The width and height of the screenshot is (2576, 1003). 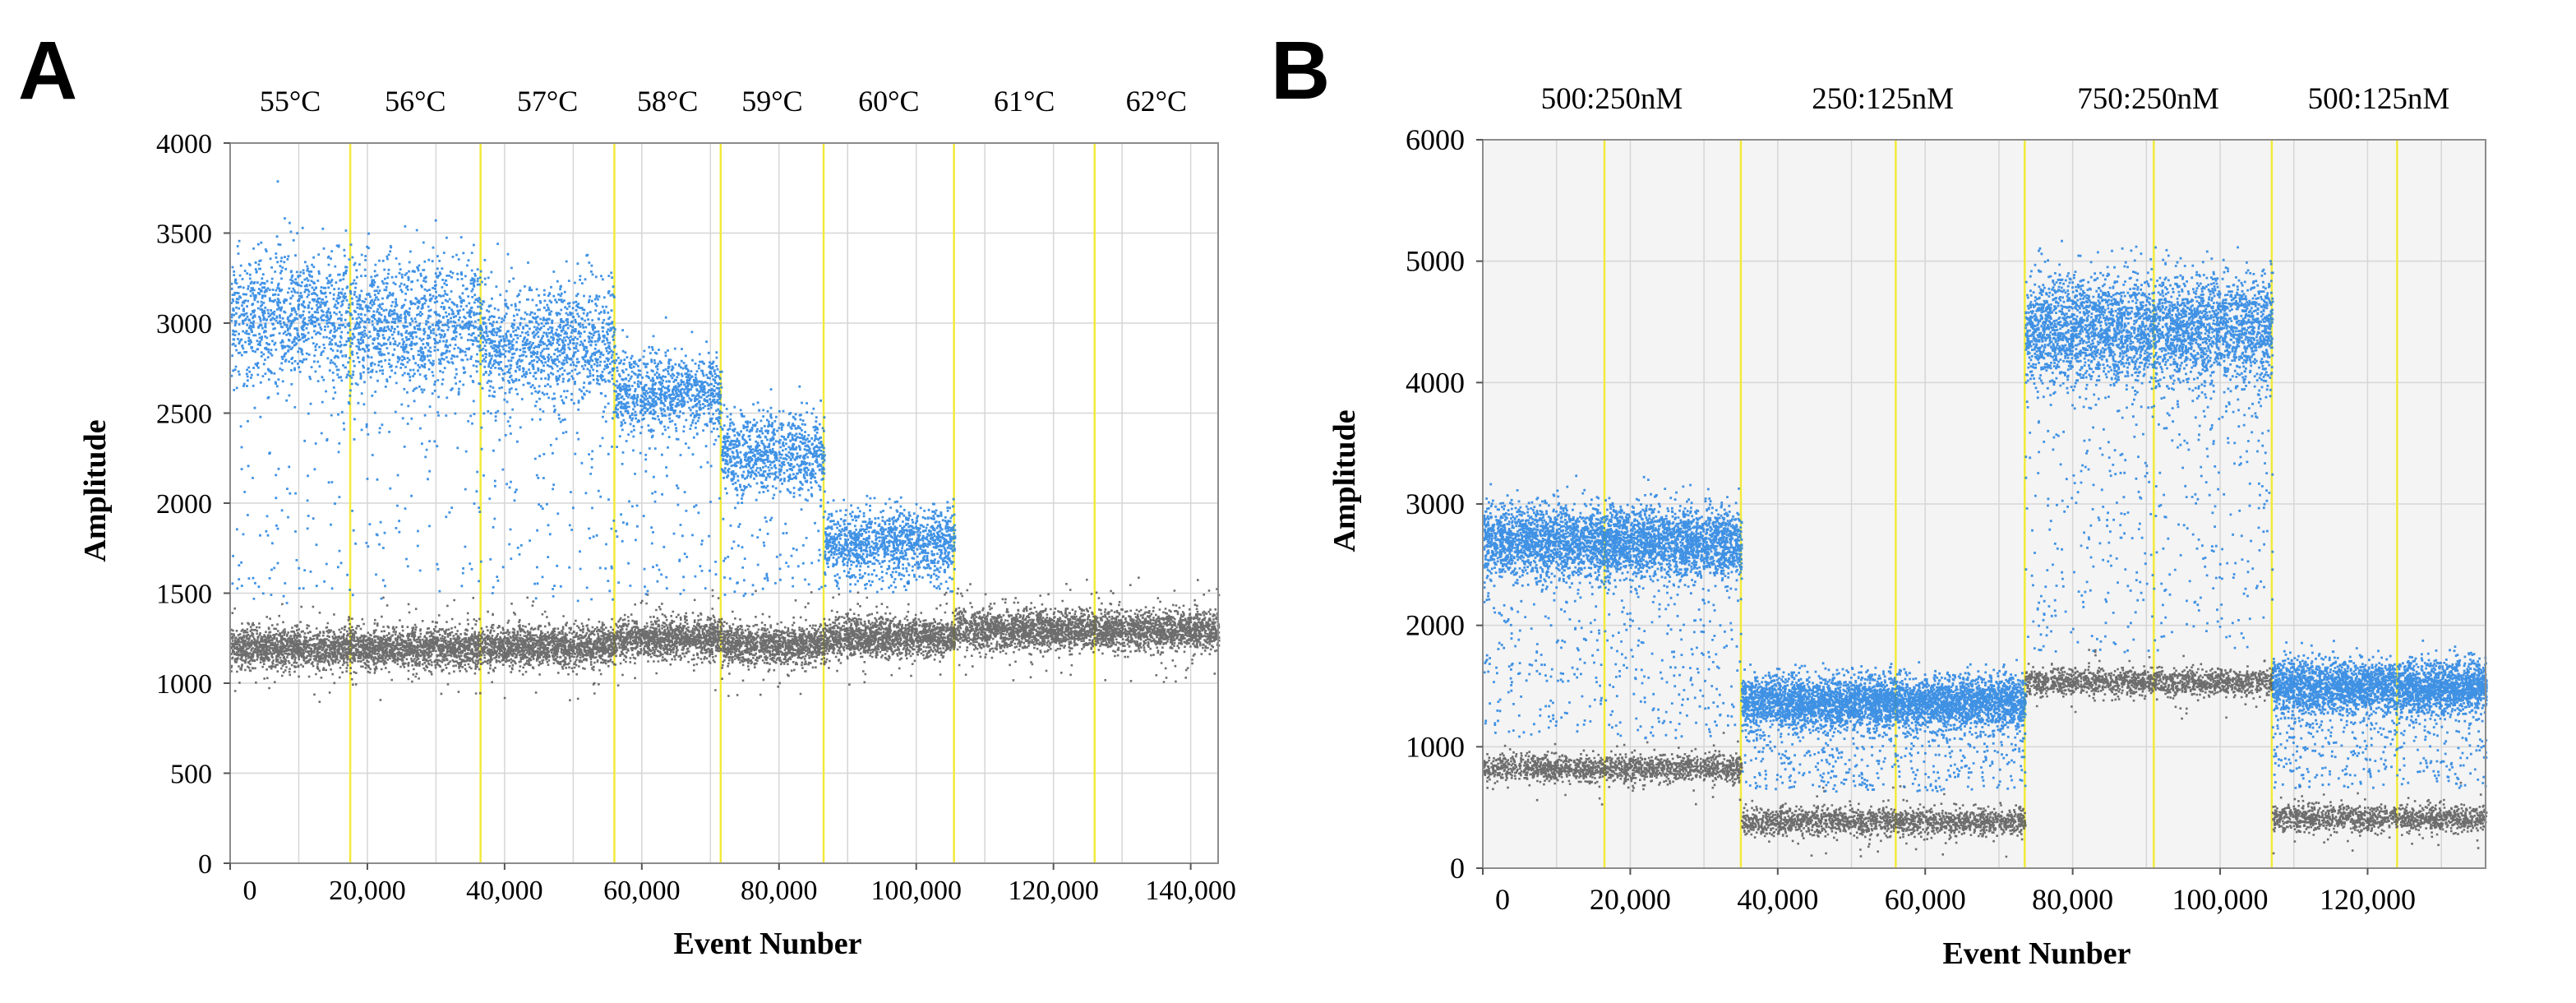 What do you see at coordinates (1435, 261) in the screenshot?
I see `y-tick-label: 5000` at bounding box center [1435, 261].